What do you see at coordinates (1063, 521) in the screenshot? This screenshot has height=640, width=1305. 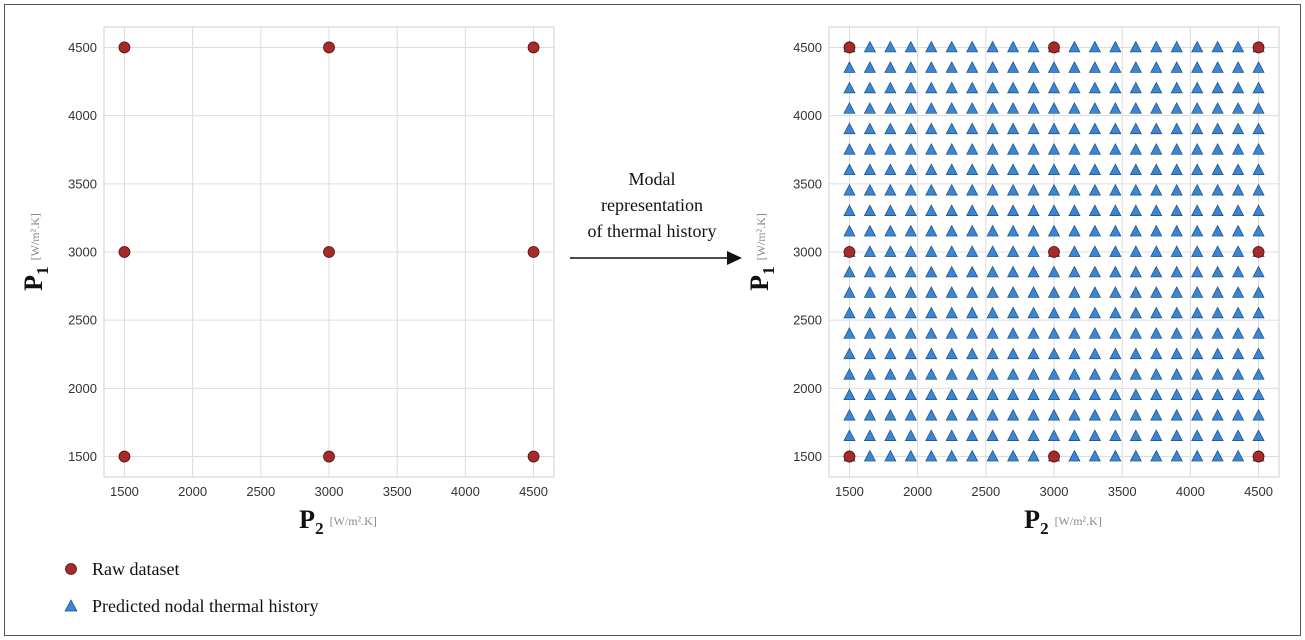 I see `x-axis-label: P2 [W/m².K]` at bounding box center [1063, 521].